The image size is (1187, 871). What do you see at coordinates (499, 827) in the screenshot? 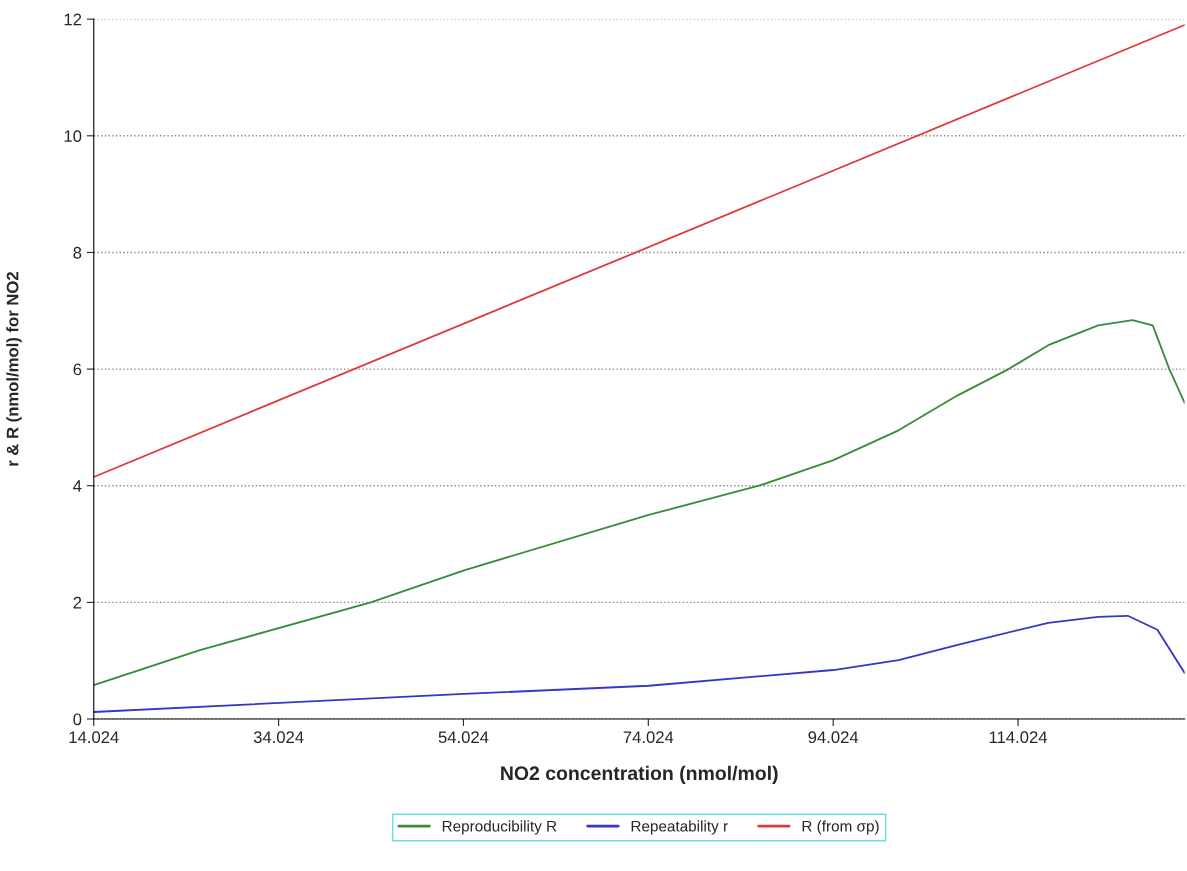
I see `legend-label: Reproducibility R` at bounding box center [499, 827].